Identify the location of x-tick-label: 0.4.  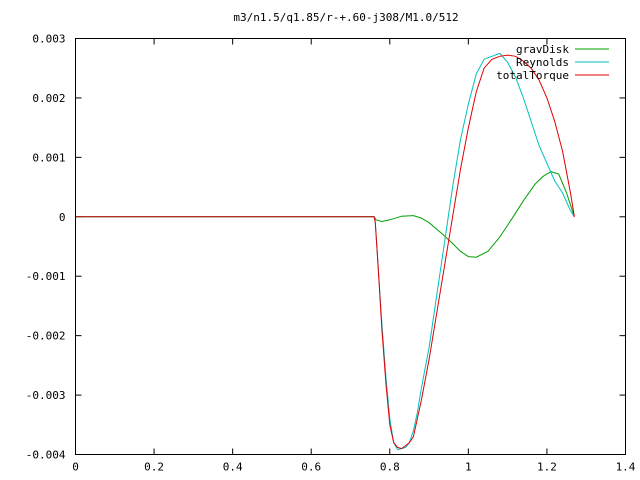
(233, 467).